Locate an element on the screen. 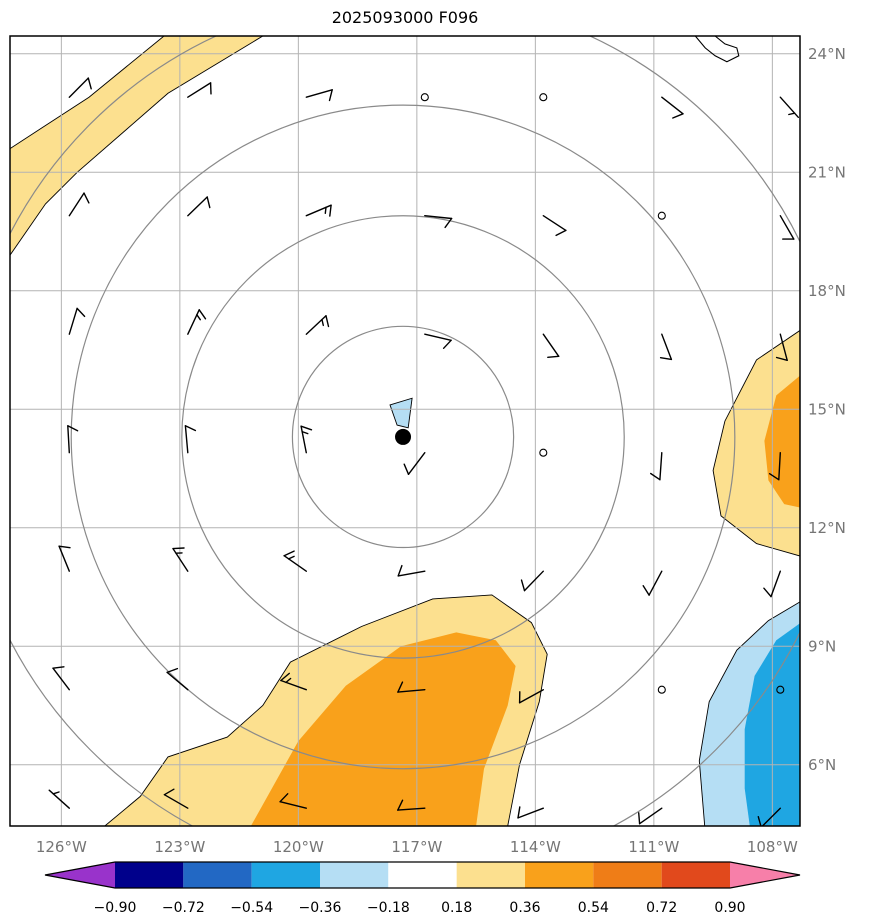 Image resolution: width=873 pixels, height=924 pixels. y-tick-label: 24°N is located at coordinates (827, 54).